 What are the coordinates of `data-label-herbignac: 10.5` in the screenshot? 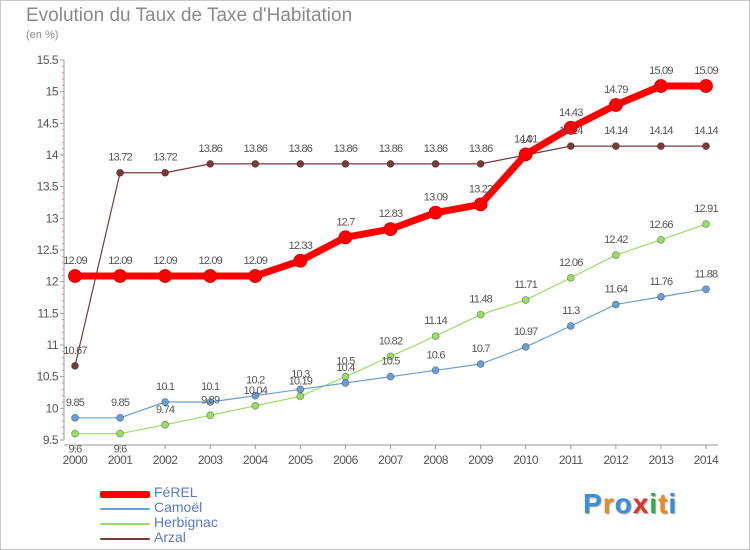 It's located at (345, 362).